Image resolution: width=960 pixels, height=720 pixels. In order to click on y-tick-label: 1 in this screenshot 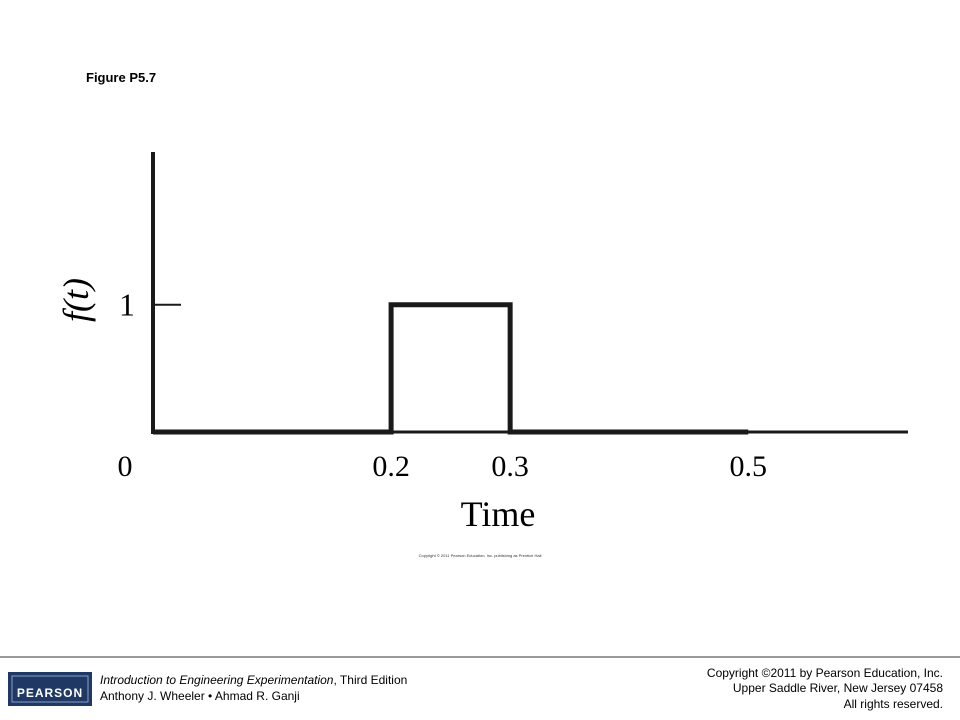, I will do `click(127, 305)`.